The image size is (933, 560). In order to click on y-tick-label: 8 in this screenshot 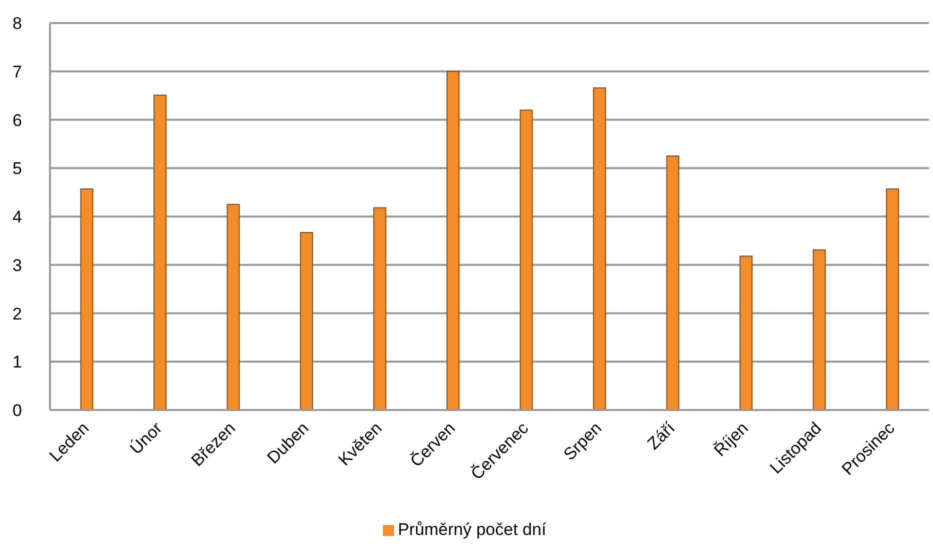, I will do `click(17, 24)`.